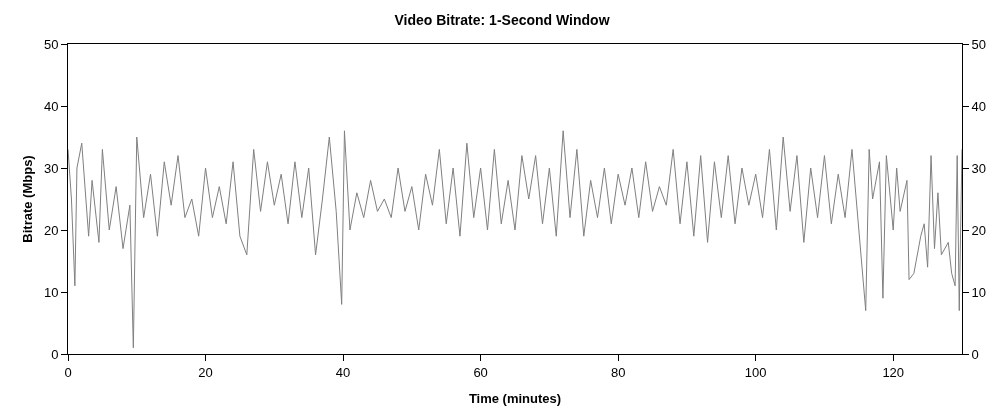 The image size is (1004, 420). What do you see at coordinates (480, 372) in the screenshot?
I see `x-tick-label: 60` at bounding box center [480, 372].